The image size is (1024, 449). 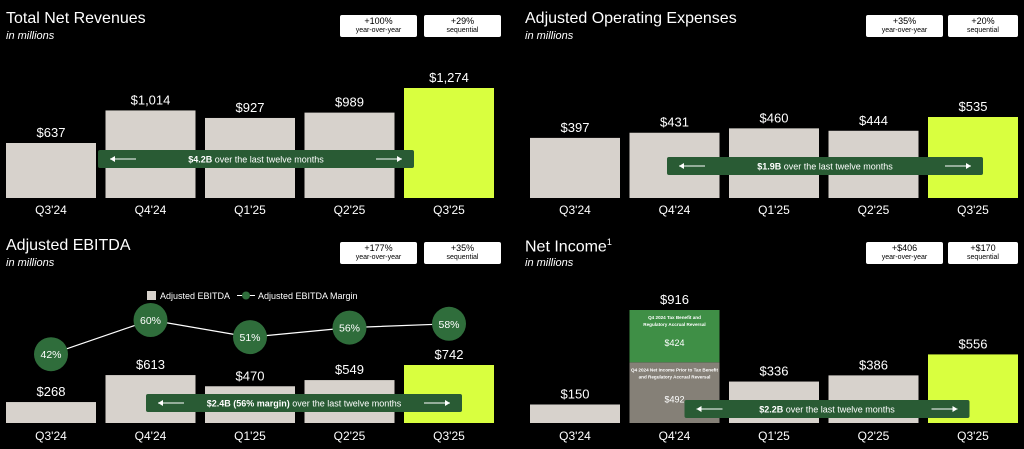 I want to click on yoy-badge: +$406 year-over-year, so click(x=904, y=253).